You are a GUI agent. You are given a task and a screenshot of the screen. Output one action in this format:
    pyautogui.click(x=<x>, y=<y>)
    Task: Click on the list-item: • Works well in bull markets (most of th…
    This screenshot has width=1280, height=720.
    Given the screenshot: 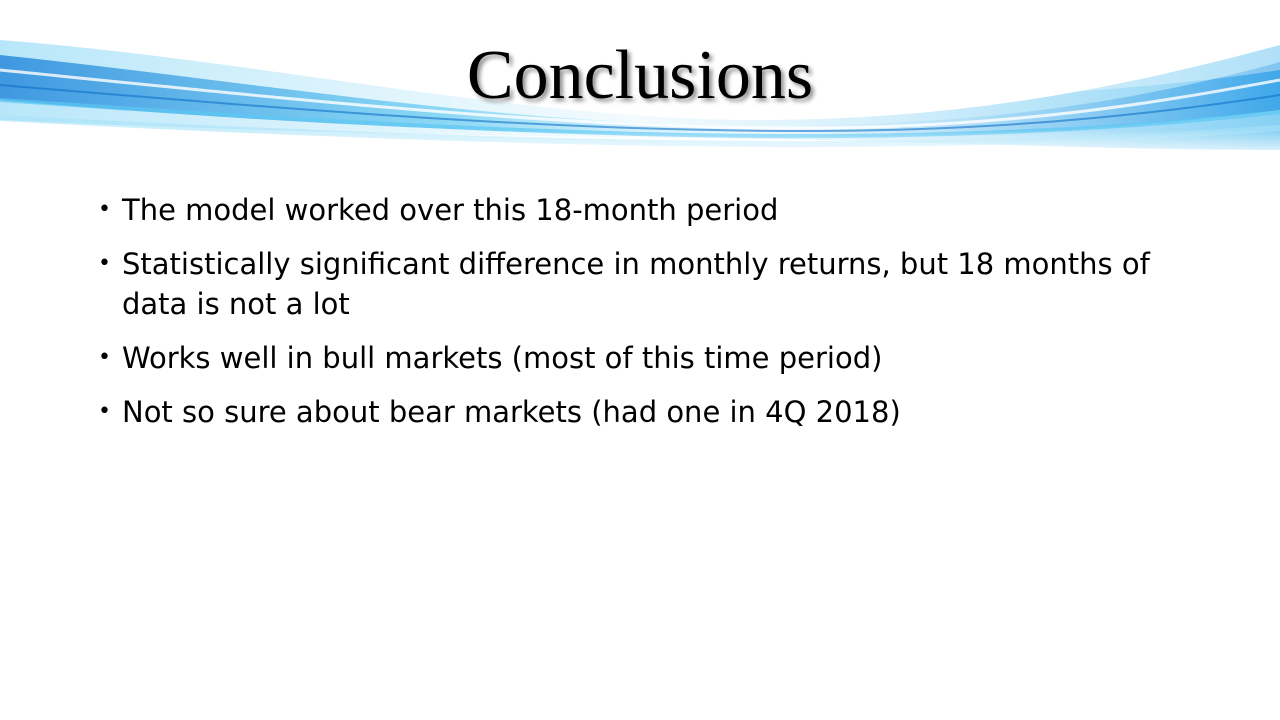 What is the action you would take?
    pyautogui.click(x=636, y=358)
    